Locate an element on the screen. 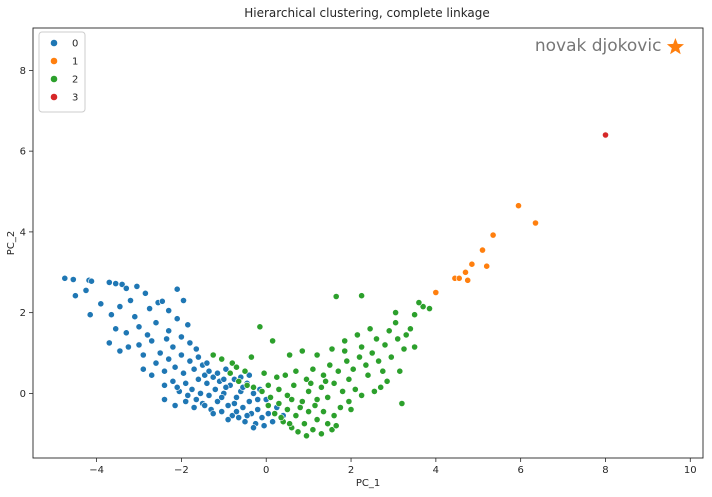  x-tick-label: −4 is located at coordinates (96, 470).